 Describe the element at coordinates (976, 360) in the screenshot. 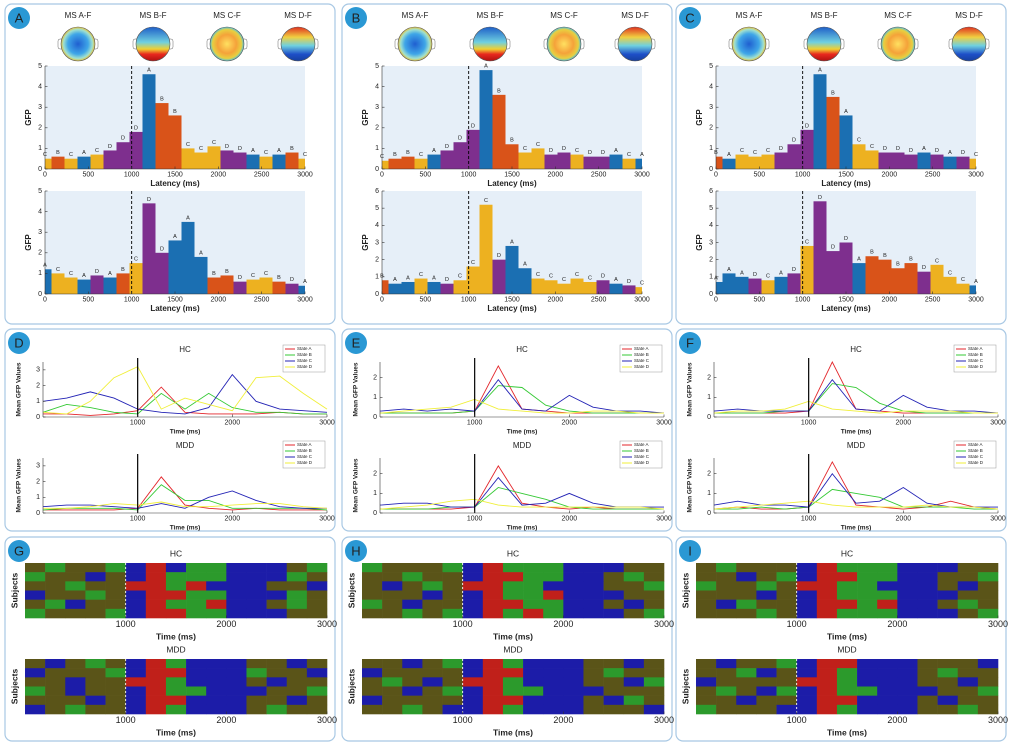

I see `legend-label: State C` at that location.